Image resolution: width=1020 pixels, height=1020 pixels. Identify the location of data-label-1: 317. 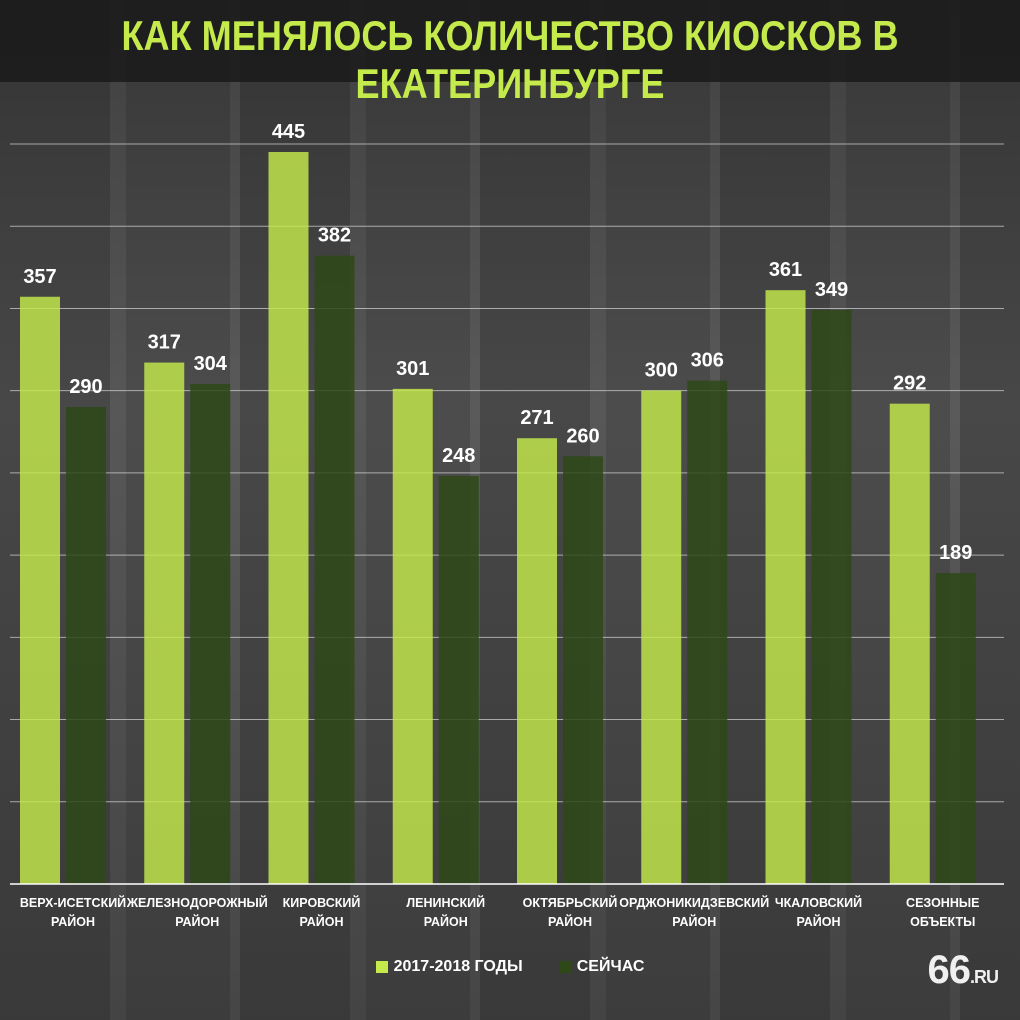
(164, 343).